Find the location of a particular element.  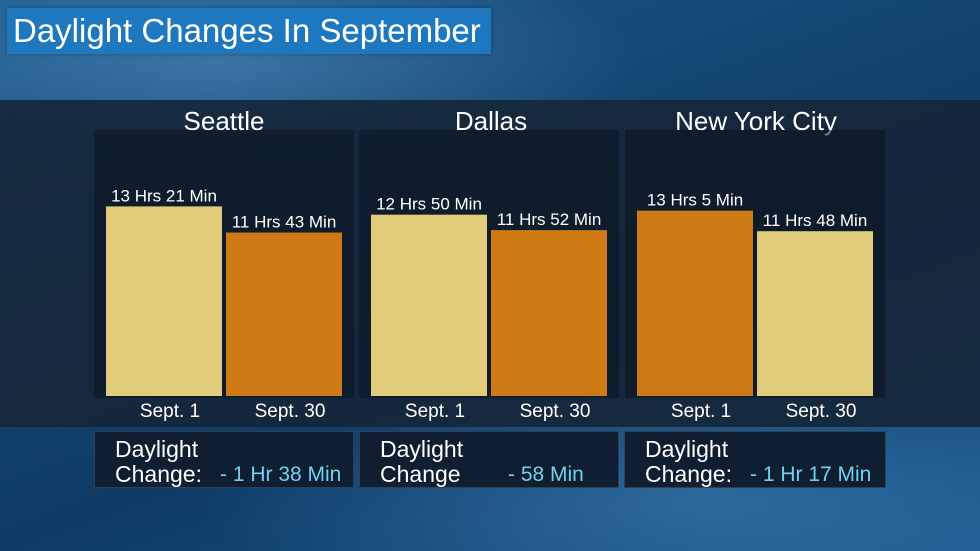

change-box-nyc: Daylight Change: - 1 Hr 17 Min is located at coordinates (755, 459).